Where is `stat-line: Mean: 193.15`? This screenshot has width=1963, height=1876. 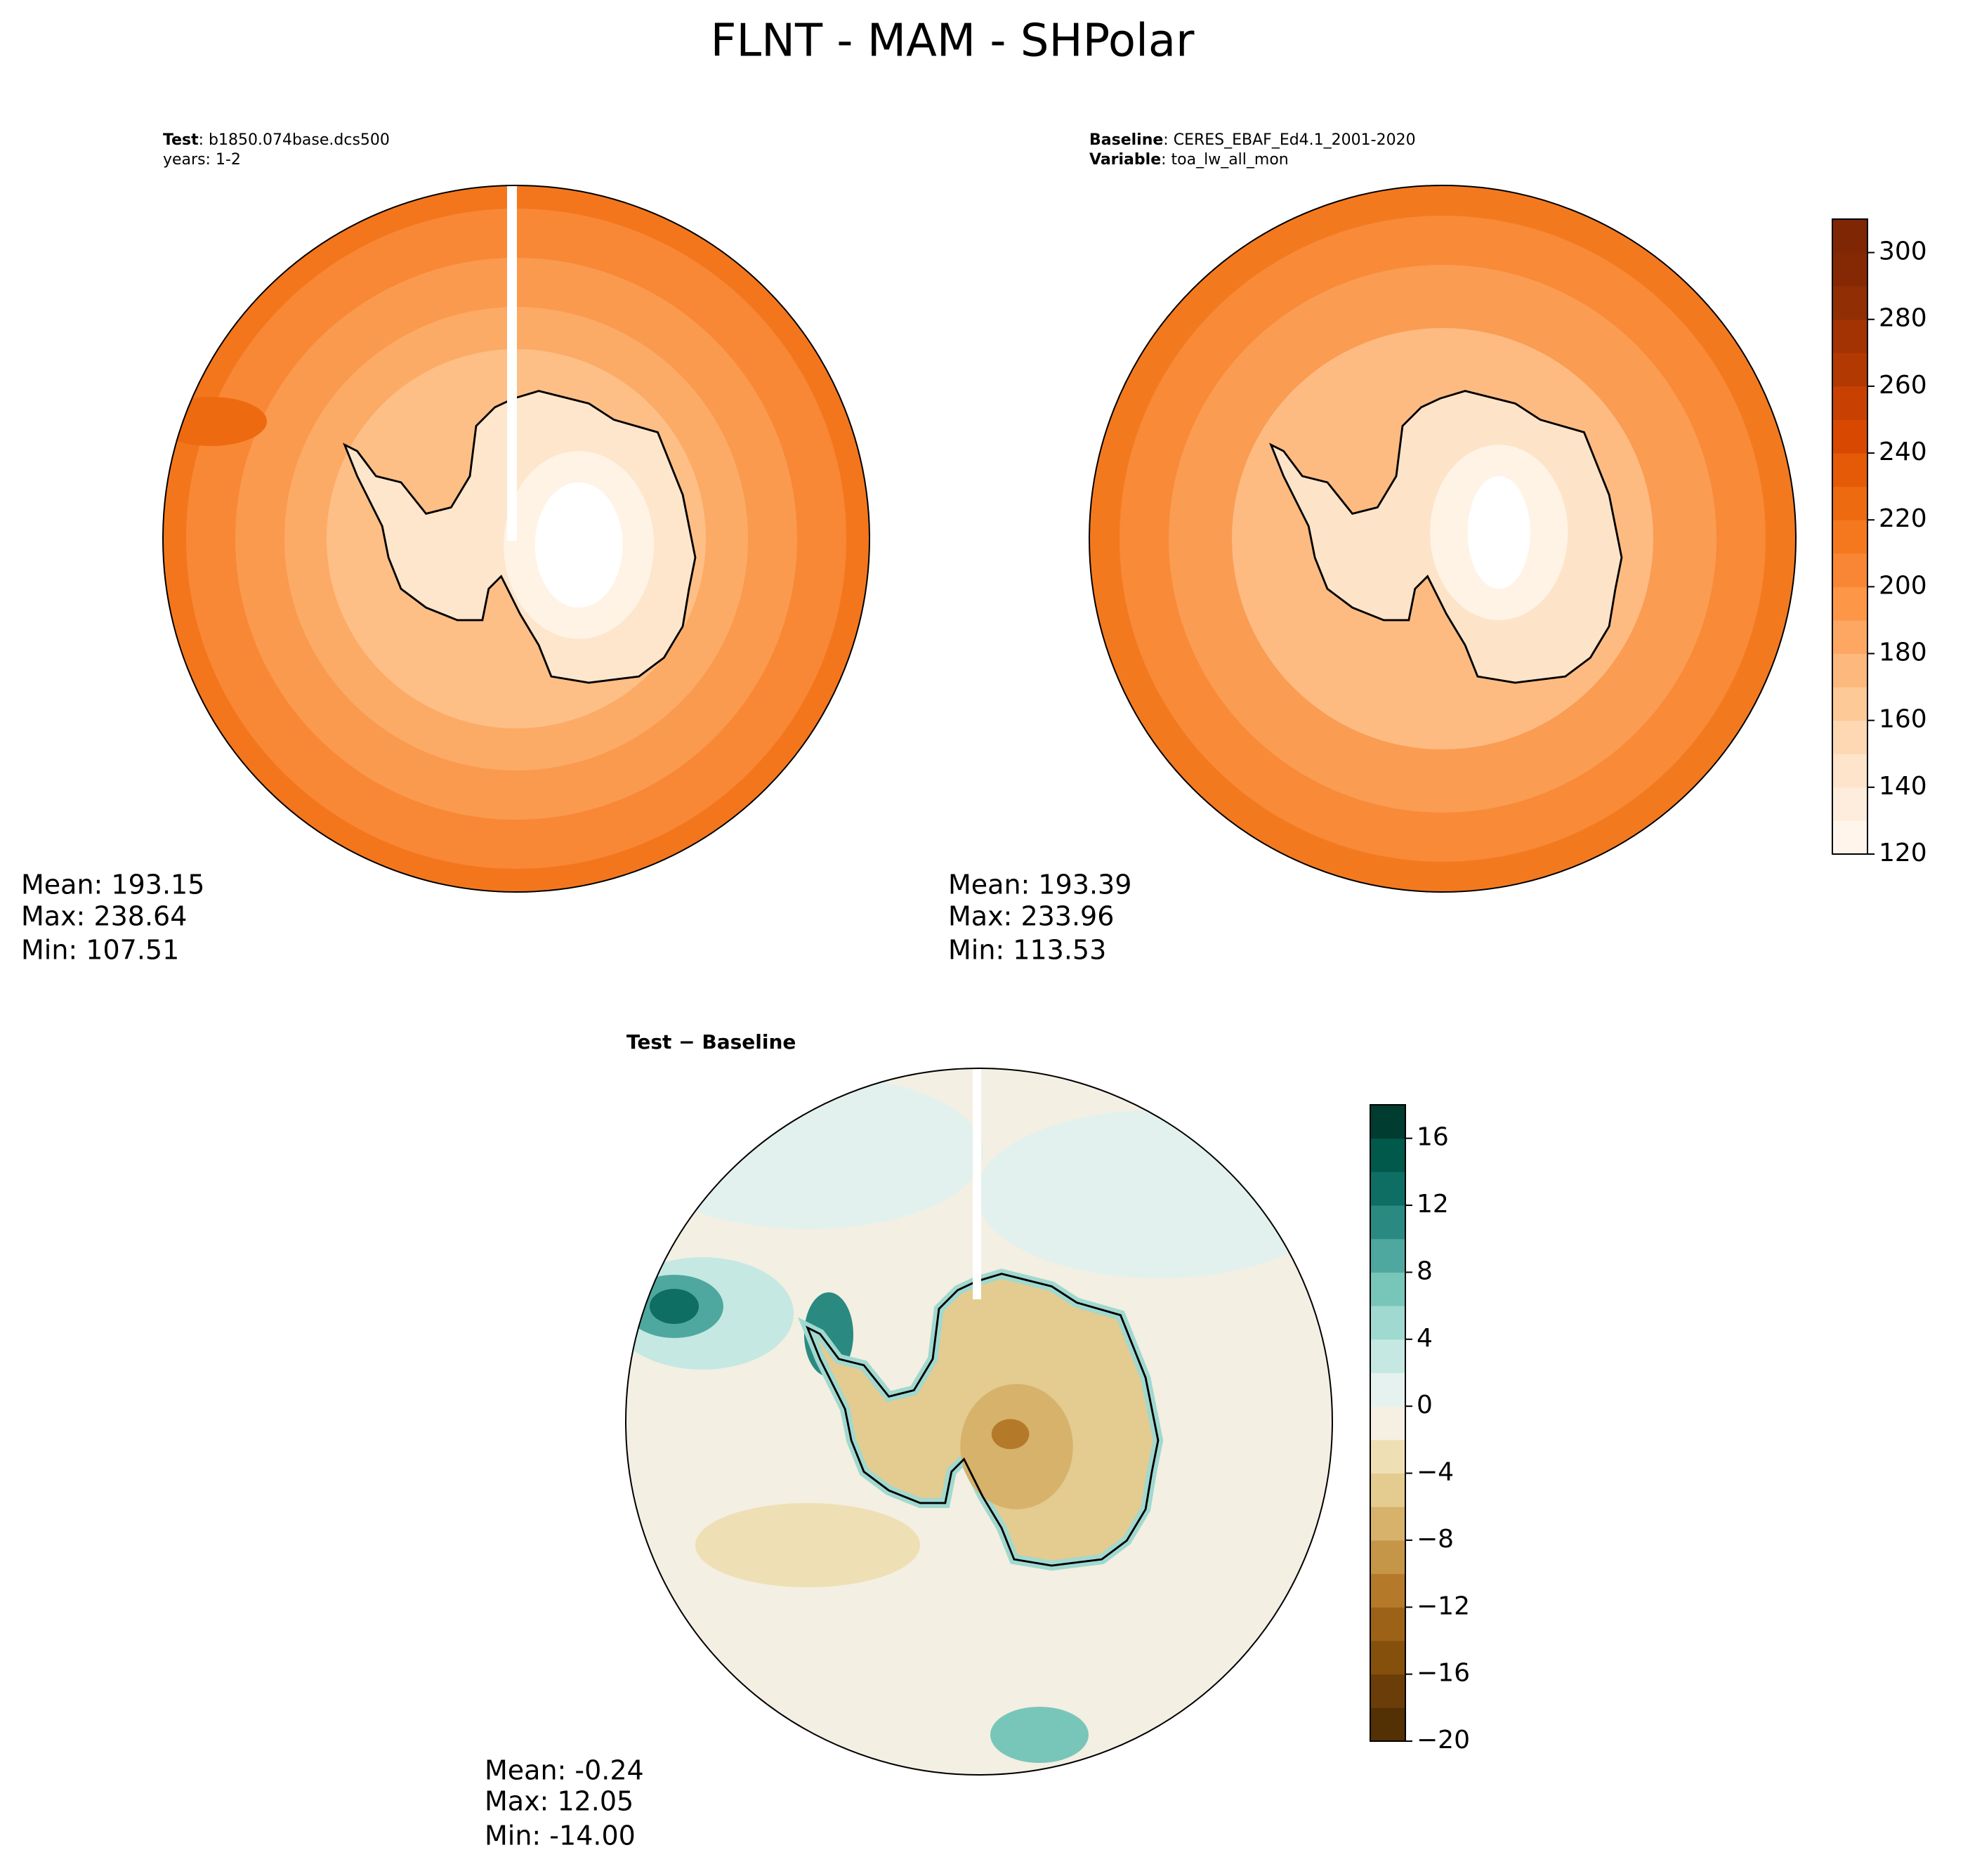
stat-line: Mean: 193.15 is located at coordinates (112, 885).